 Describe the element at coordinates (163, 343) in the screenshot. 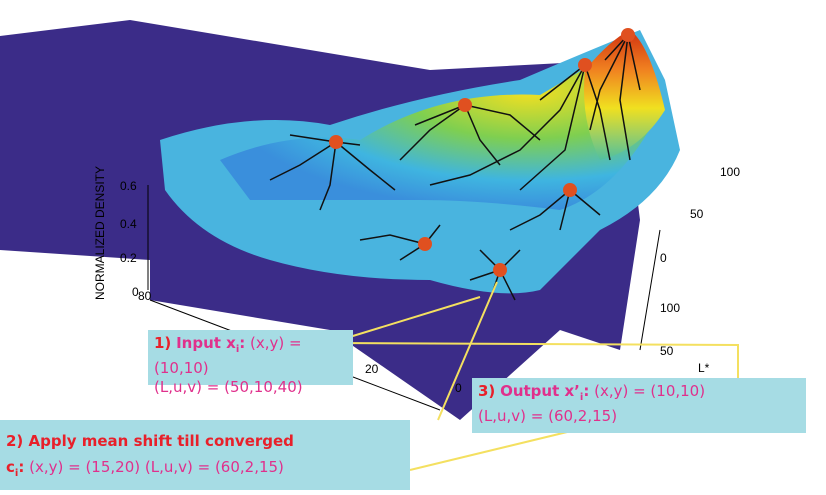

I see `step: 1)` at that location.